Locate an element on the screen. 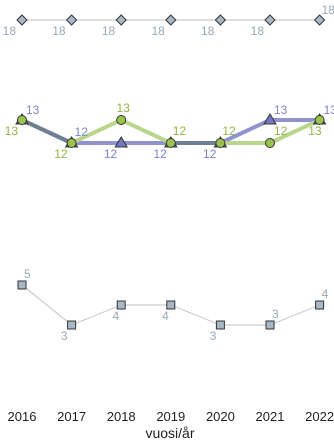 Image resolution: width=334 pixels, height=442 pixels. x-tick-label: 2019 is located at coordinates (170, 416).